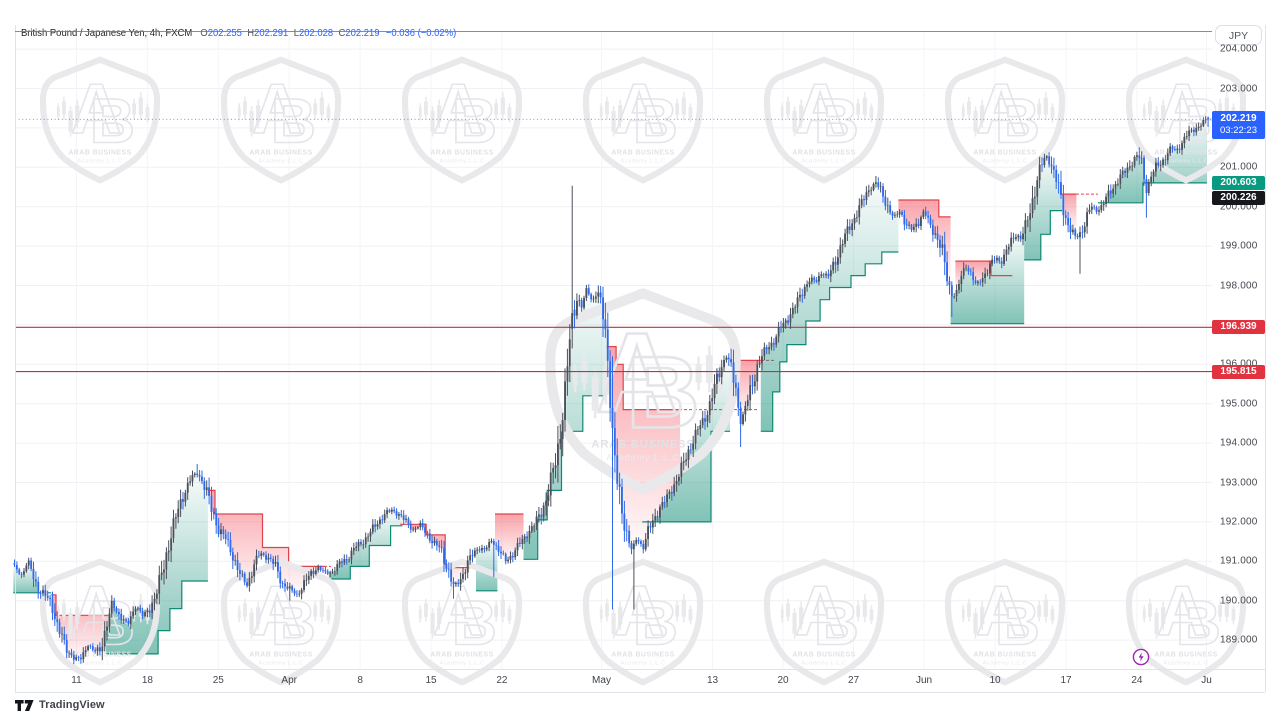 This screenshot has height=720, width=1280. Describe the element at coordinates (613, 349) in the screenshot. I see `alert-level-lines` at that location.